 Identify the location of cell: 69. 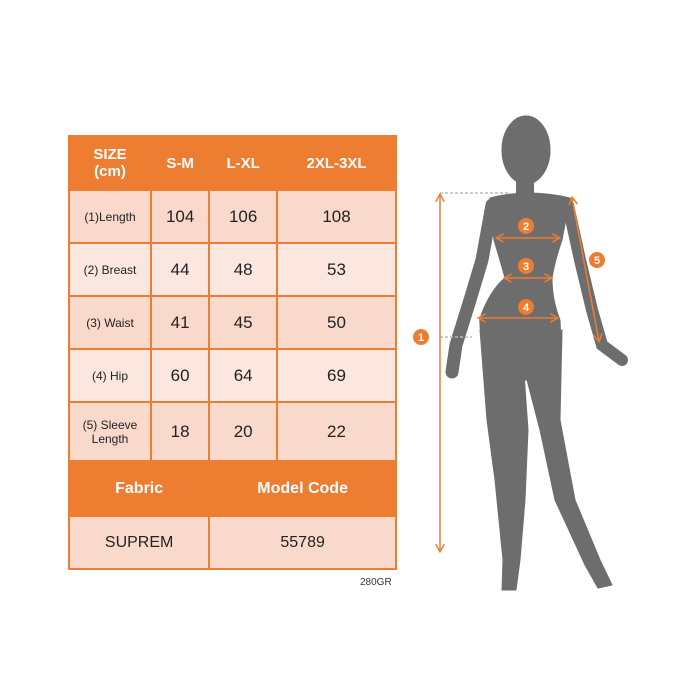
(336, 375).